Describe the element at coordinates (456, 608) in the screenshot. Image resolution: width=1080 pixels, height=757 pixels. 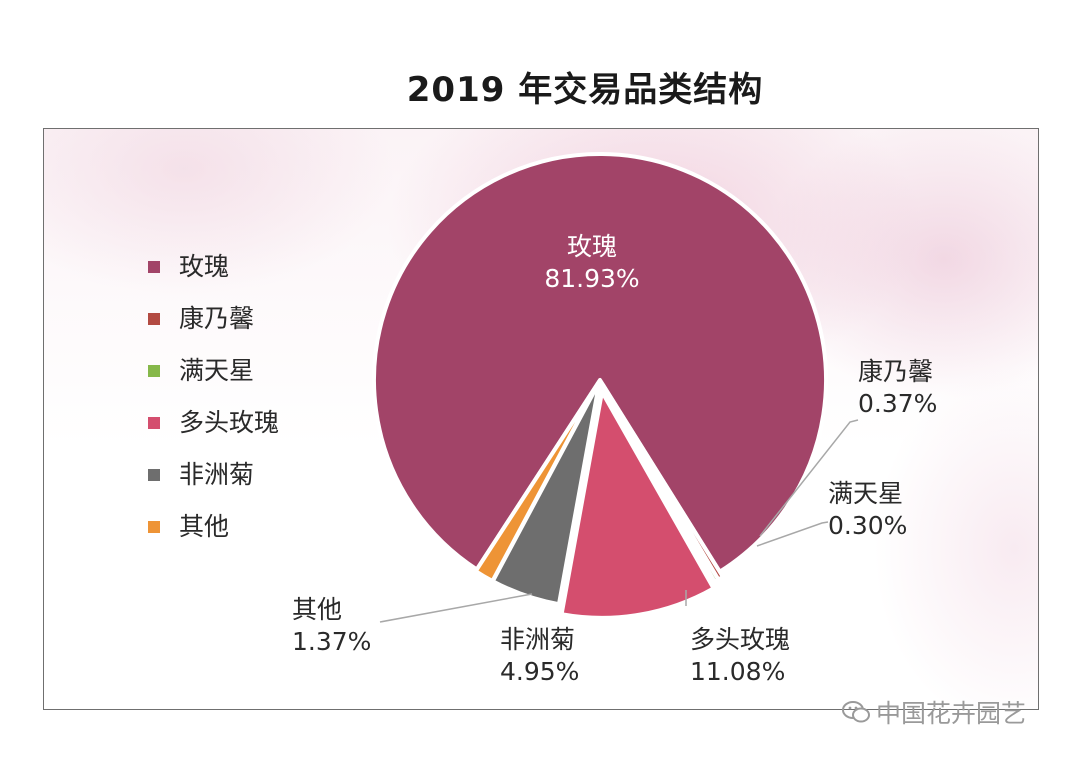
I see `leader-line-other` at that location.